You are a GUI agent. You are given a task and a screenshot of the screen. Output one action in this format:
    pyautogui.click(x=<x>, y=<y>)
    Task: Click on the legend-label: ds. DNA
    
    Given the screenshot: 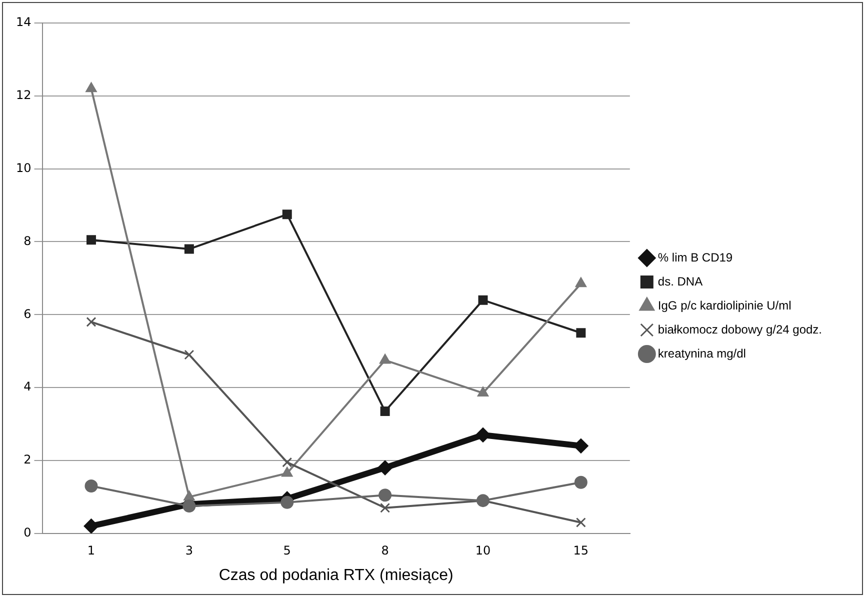 What is the action you would take?
    pyautogui.click(x=680, y=281)
    